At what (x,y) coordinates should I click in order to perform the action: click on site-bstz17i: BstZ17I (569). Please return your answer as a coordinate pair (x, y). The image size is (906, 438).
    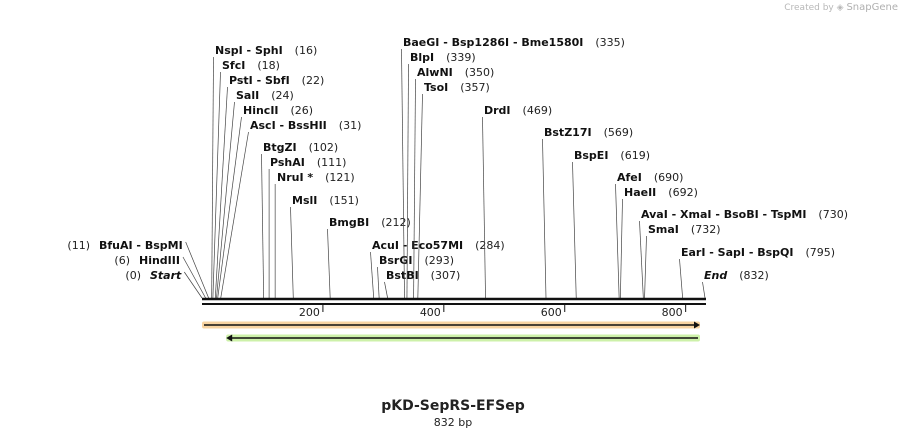
    Looking at the image, I should click on (588, 212).